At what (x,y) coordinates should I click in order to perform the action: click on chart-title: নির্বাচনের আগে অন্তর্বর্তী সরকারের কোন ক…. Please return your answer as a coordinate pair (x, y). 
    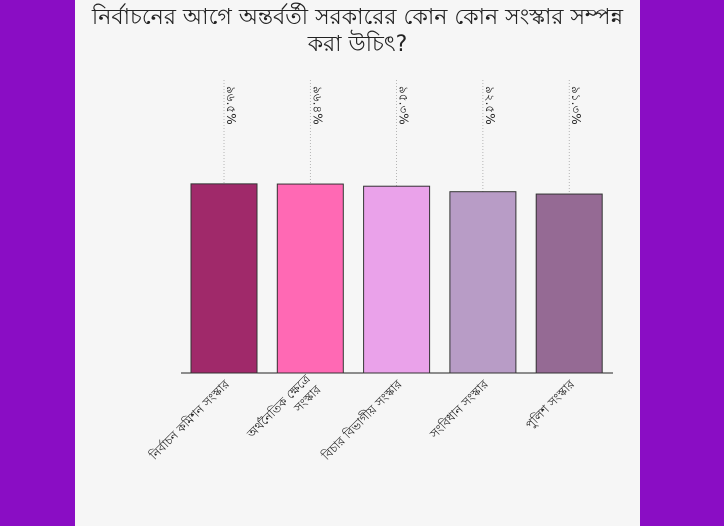
    Looking at the image, I should click on (357, 31).